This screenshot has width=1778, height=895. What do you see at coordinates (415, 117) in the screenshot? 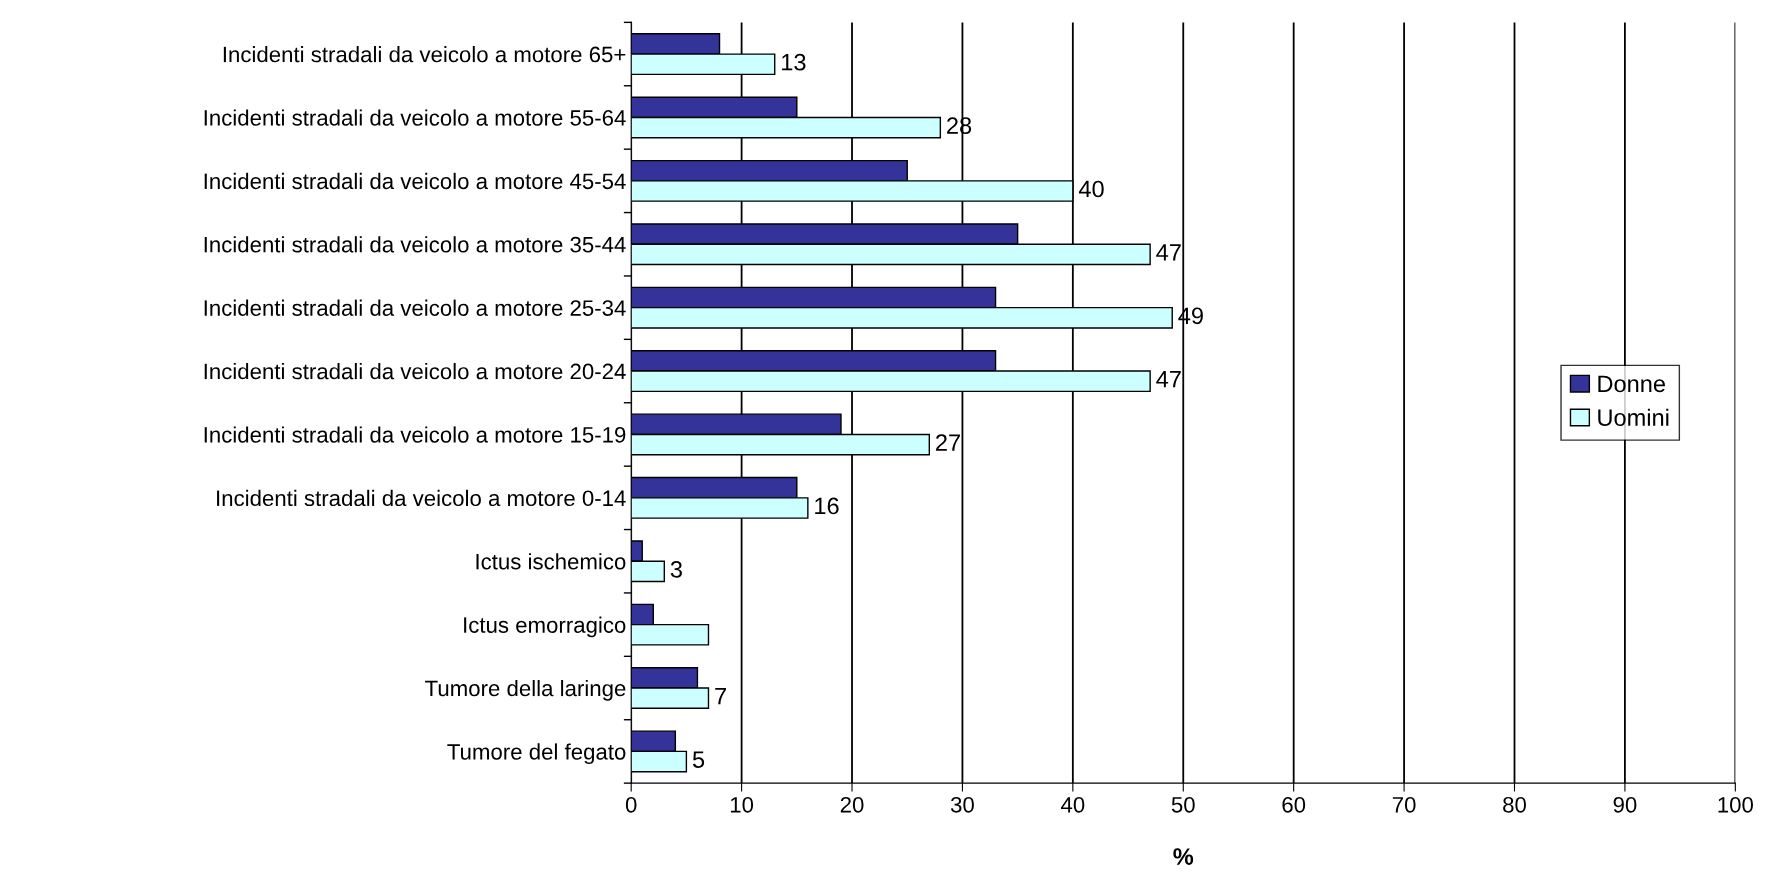
I see `y-tick-label: Incidenti stradali da veicolo a motore 55-64` at bounding box center [415, 117].